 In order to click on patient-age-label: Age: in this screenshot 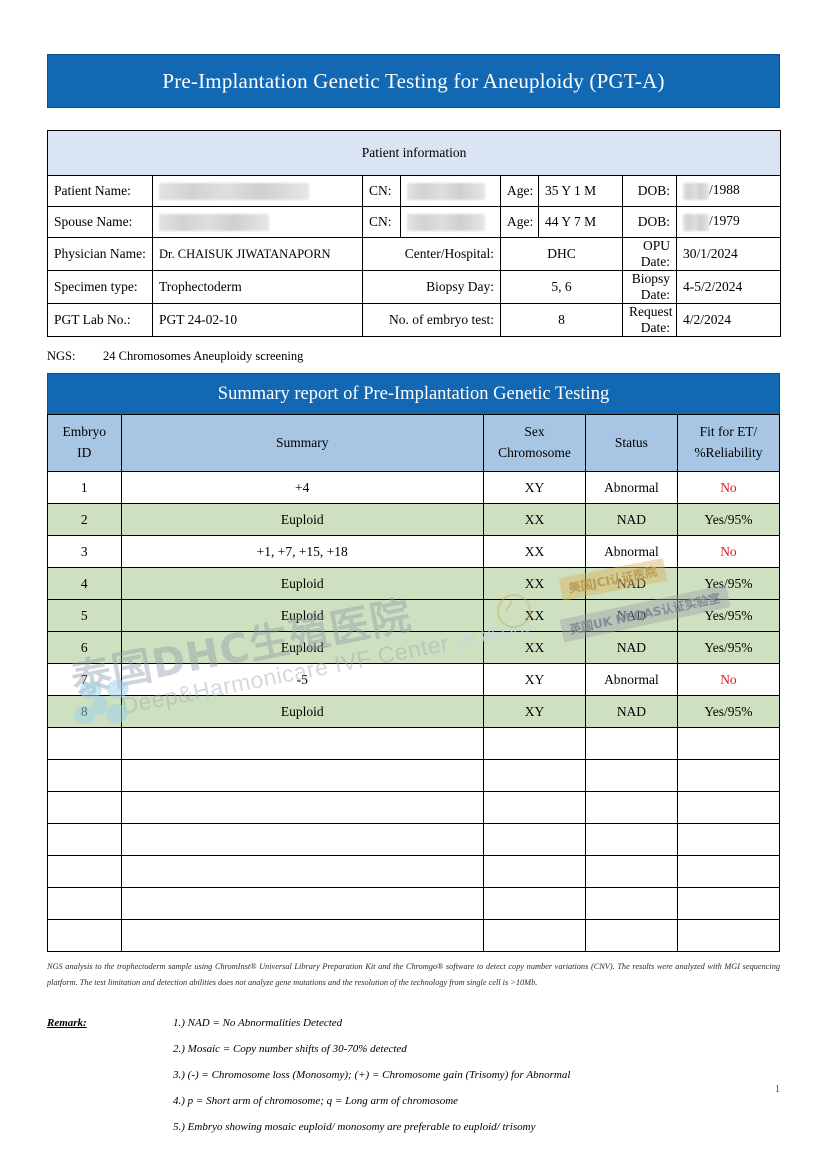, I will do `click(519, 191)`.